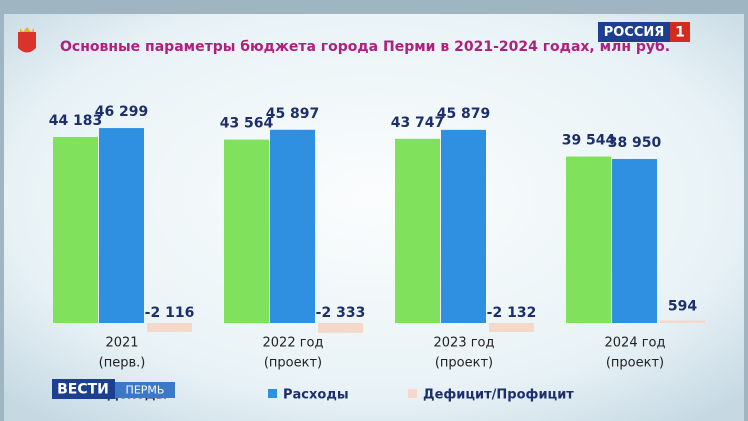 This screenshot has width=748, height=421. I want to click on x-tick-label: (перв.), so click(122, 363).